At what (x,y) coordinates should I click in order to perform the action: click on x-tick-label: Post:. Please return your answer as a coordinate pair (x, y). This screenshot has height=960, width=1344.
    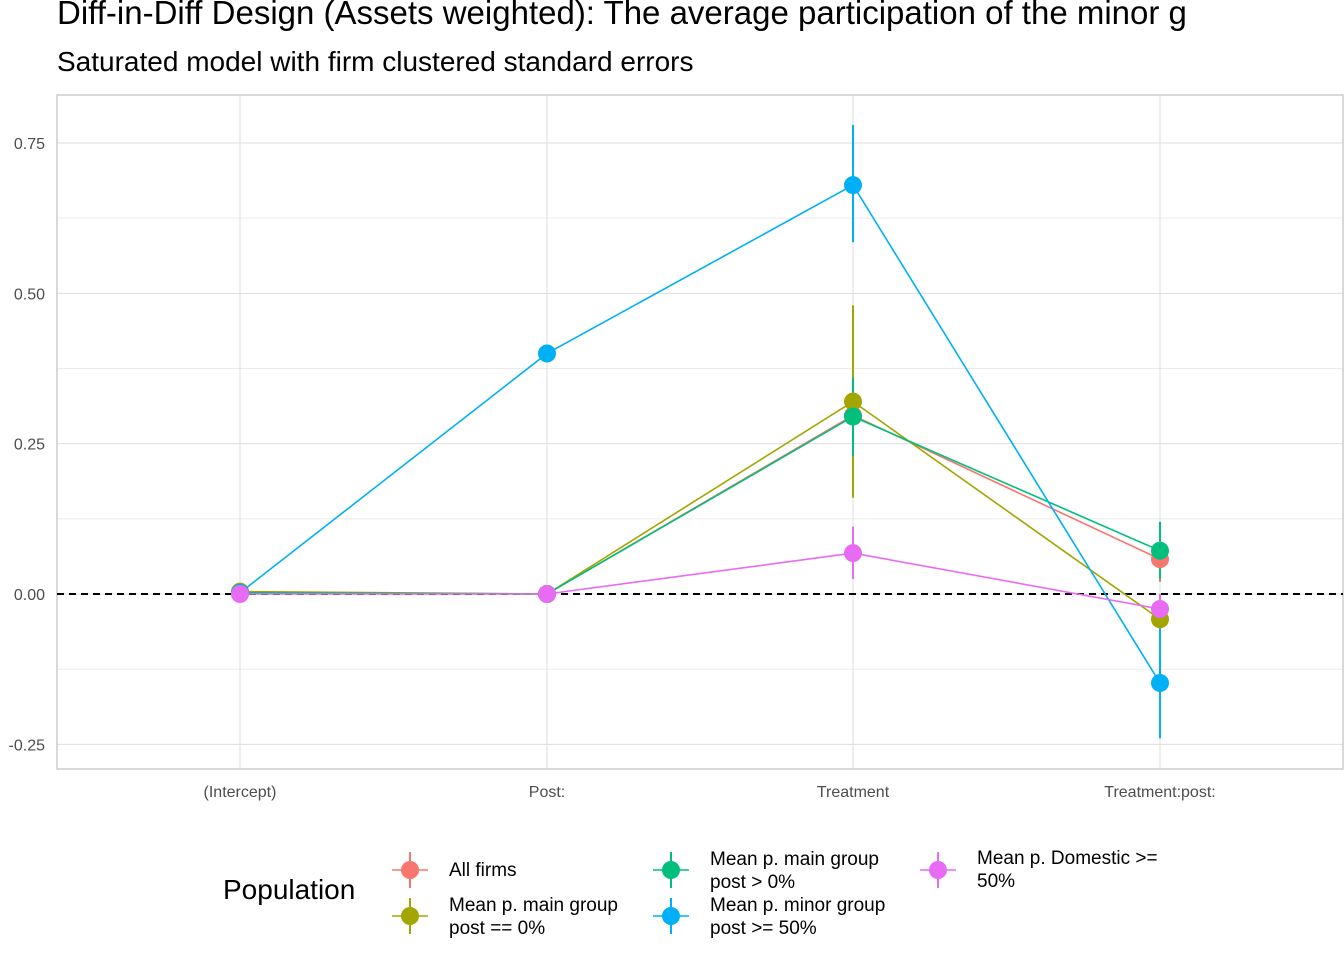
    Looking at the image, I should click on (547, 792).